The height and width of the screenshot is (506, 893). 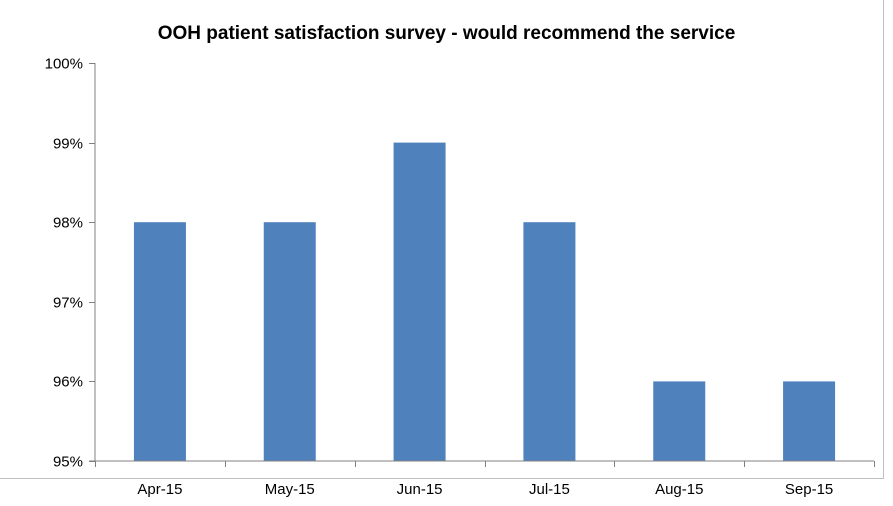 I want to click on x-tick-label: Aug-15, so click(x=679, y=489).